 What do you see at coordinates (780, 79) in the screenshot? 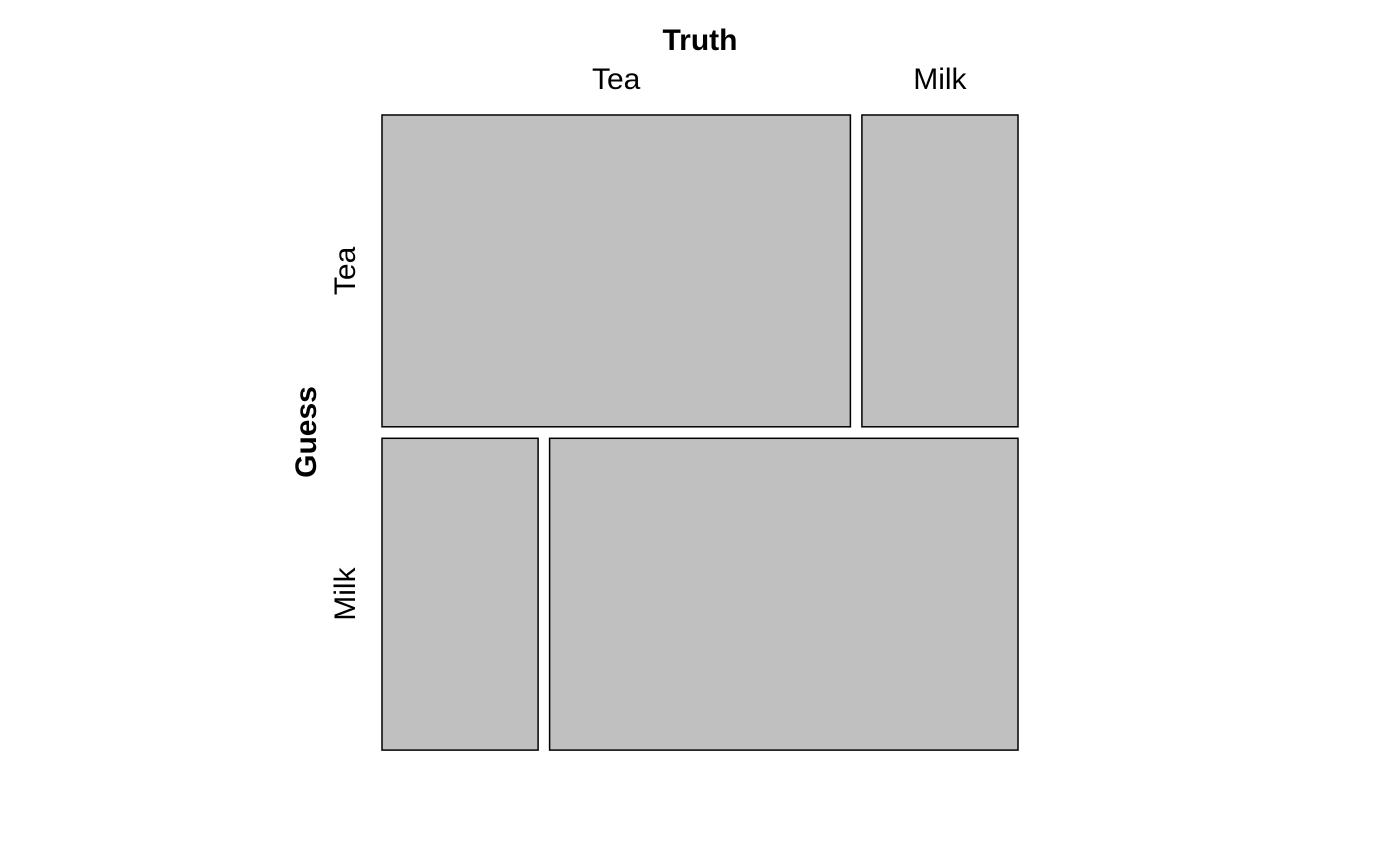
I see `column-level-labels: Tea Milk` at bounding box center [780, 79].